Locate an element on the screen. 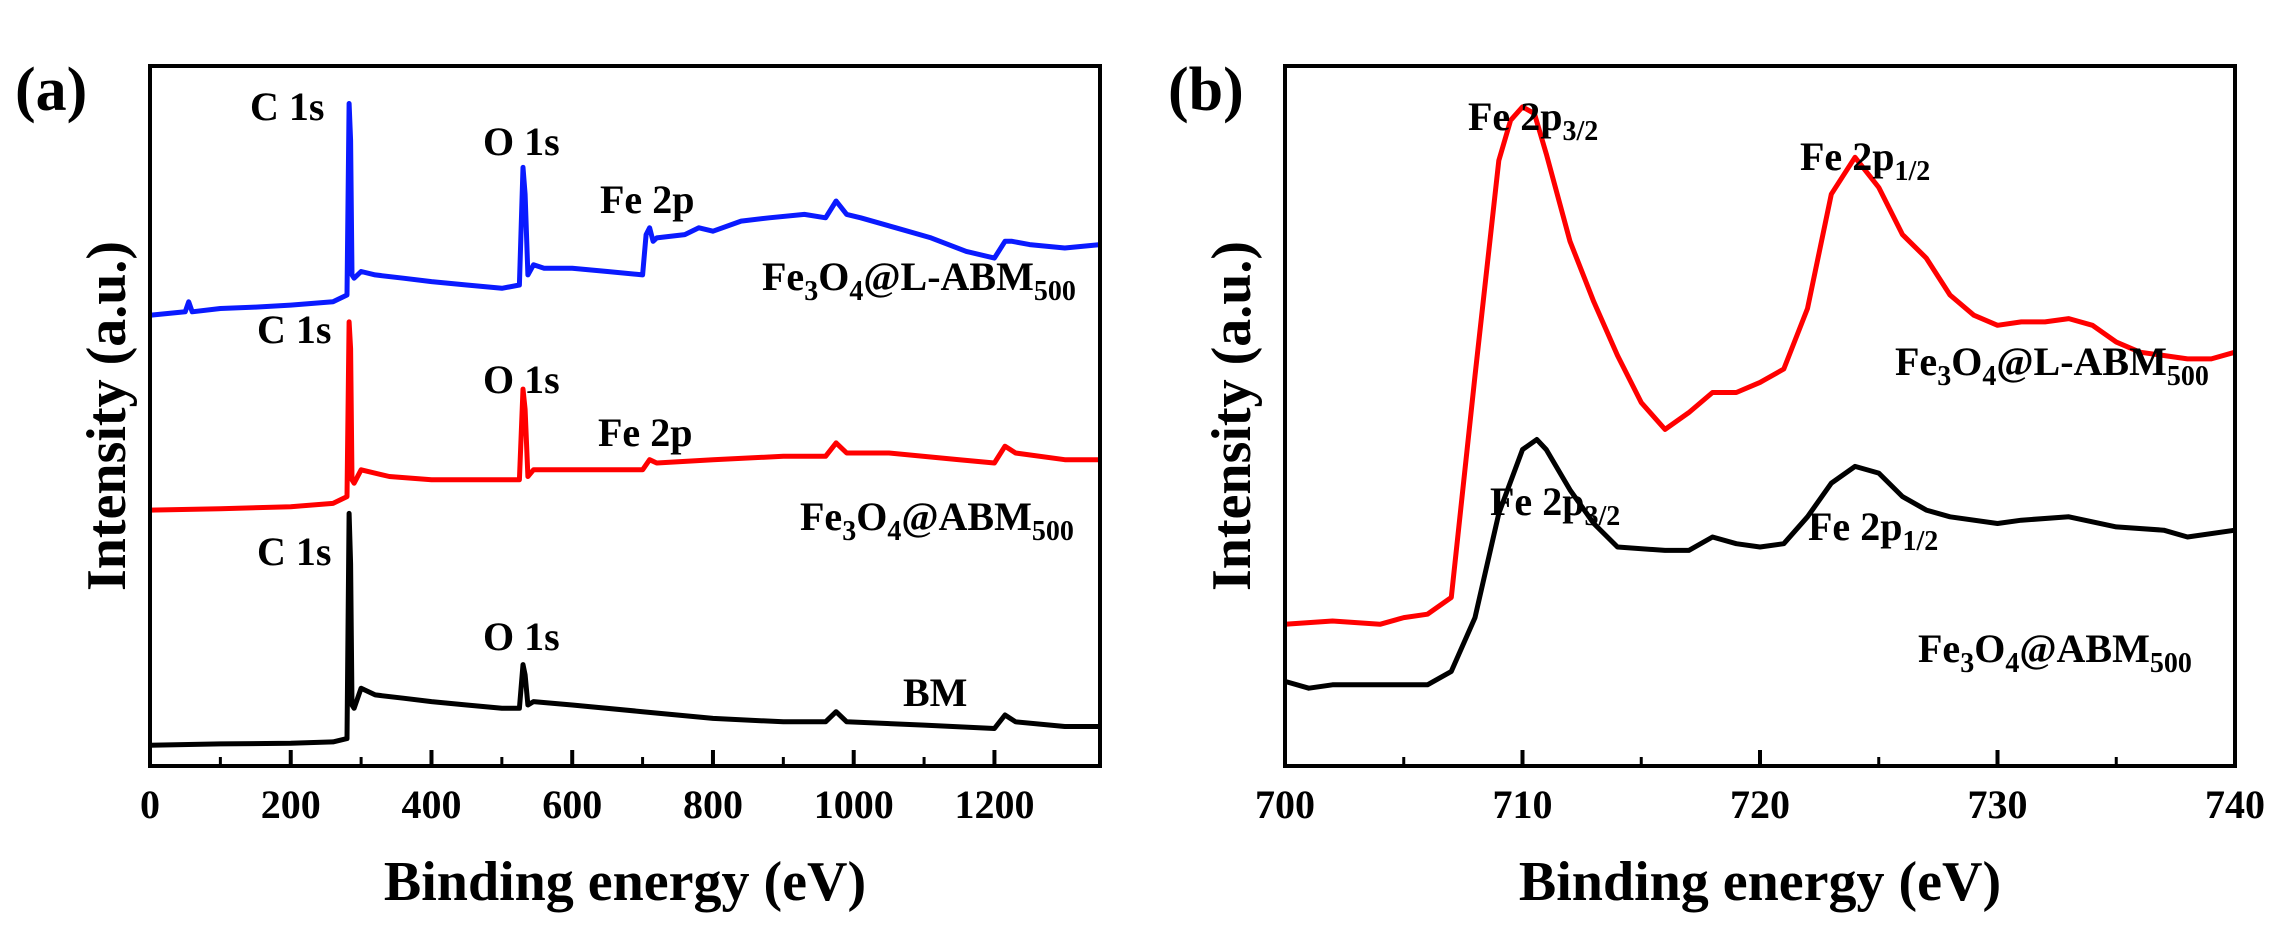  series-label-b-2-sub3: 500 is located at coordinates (2171, 663).